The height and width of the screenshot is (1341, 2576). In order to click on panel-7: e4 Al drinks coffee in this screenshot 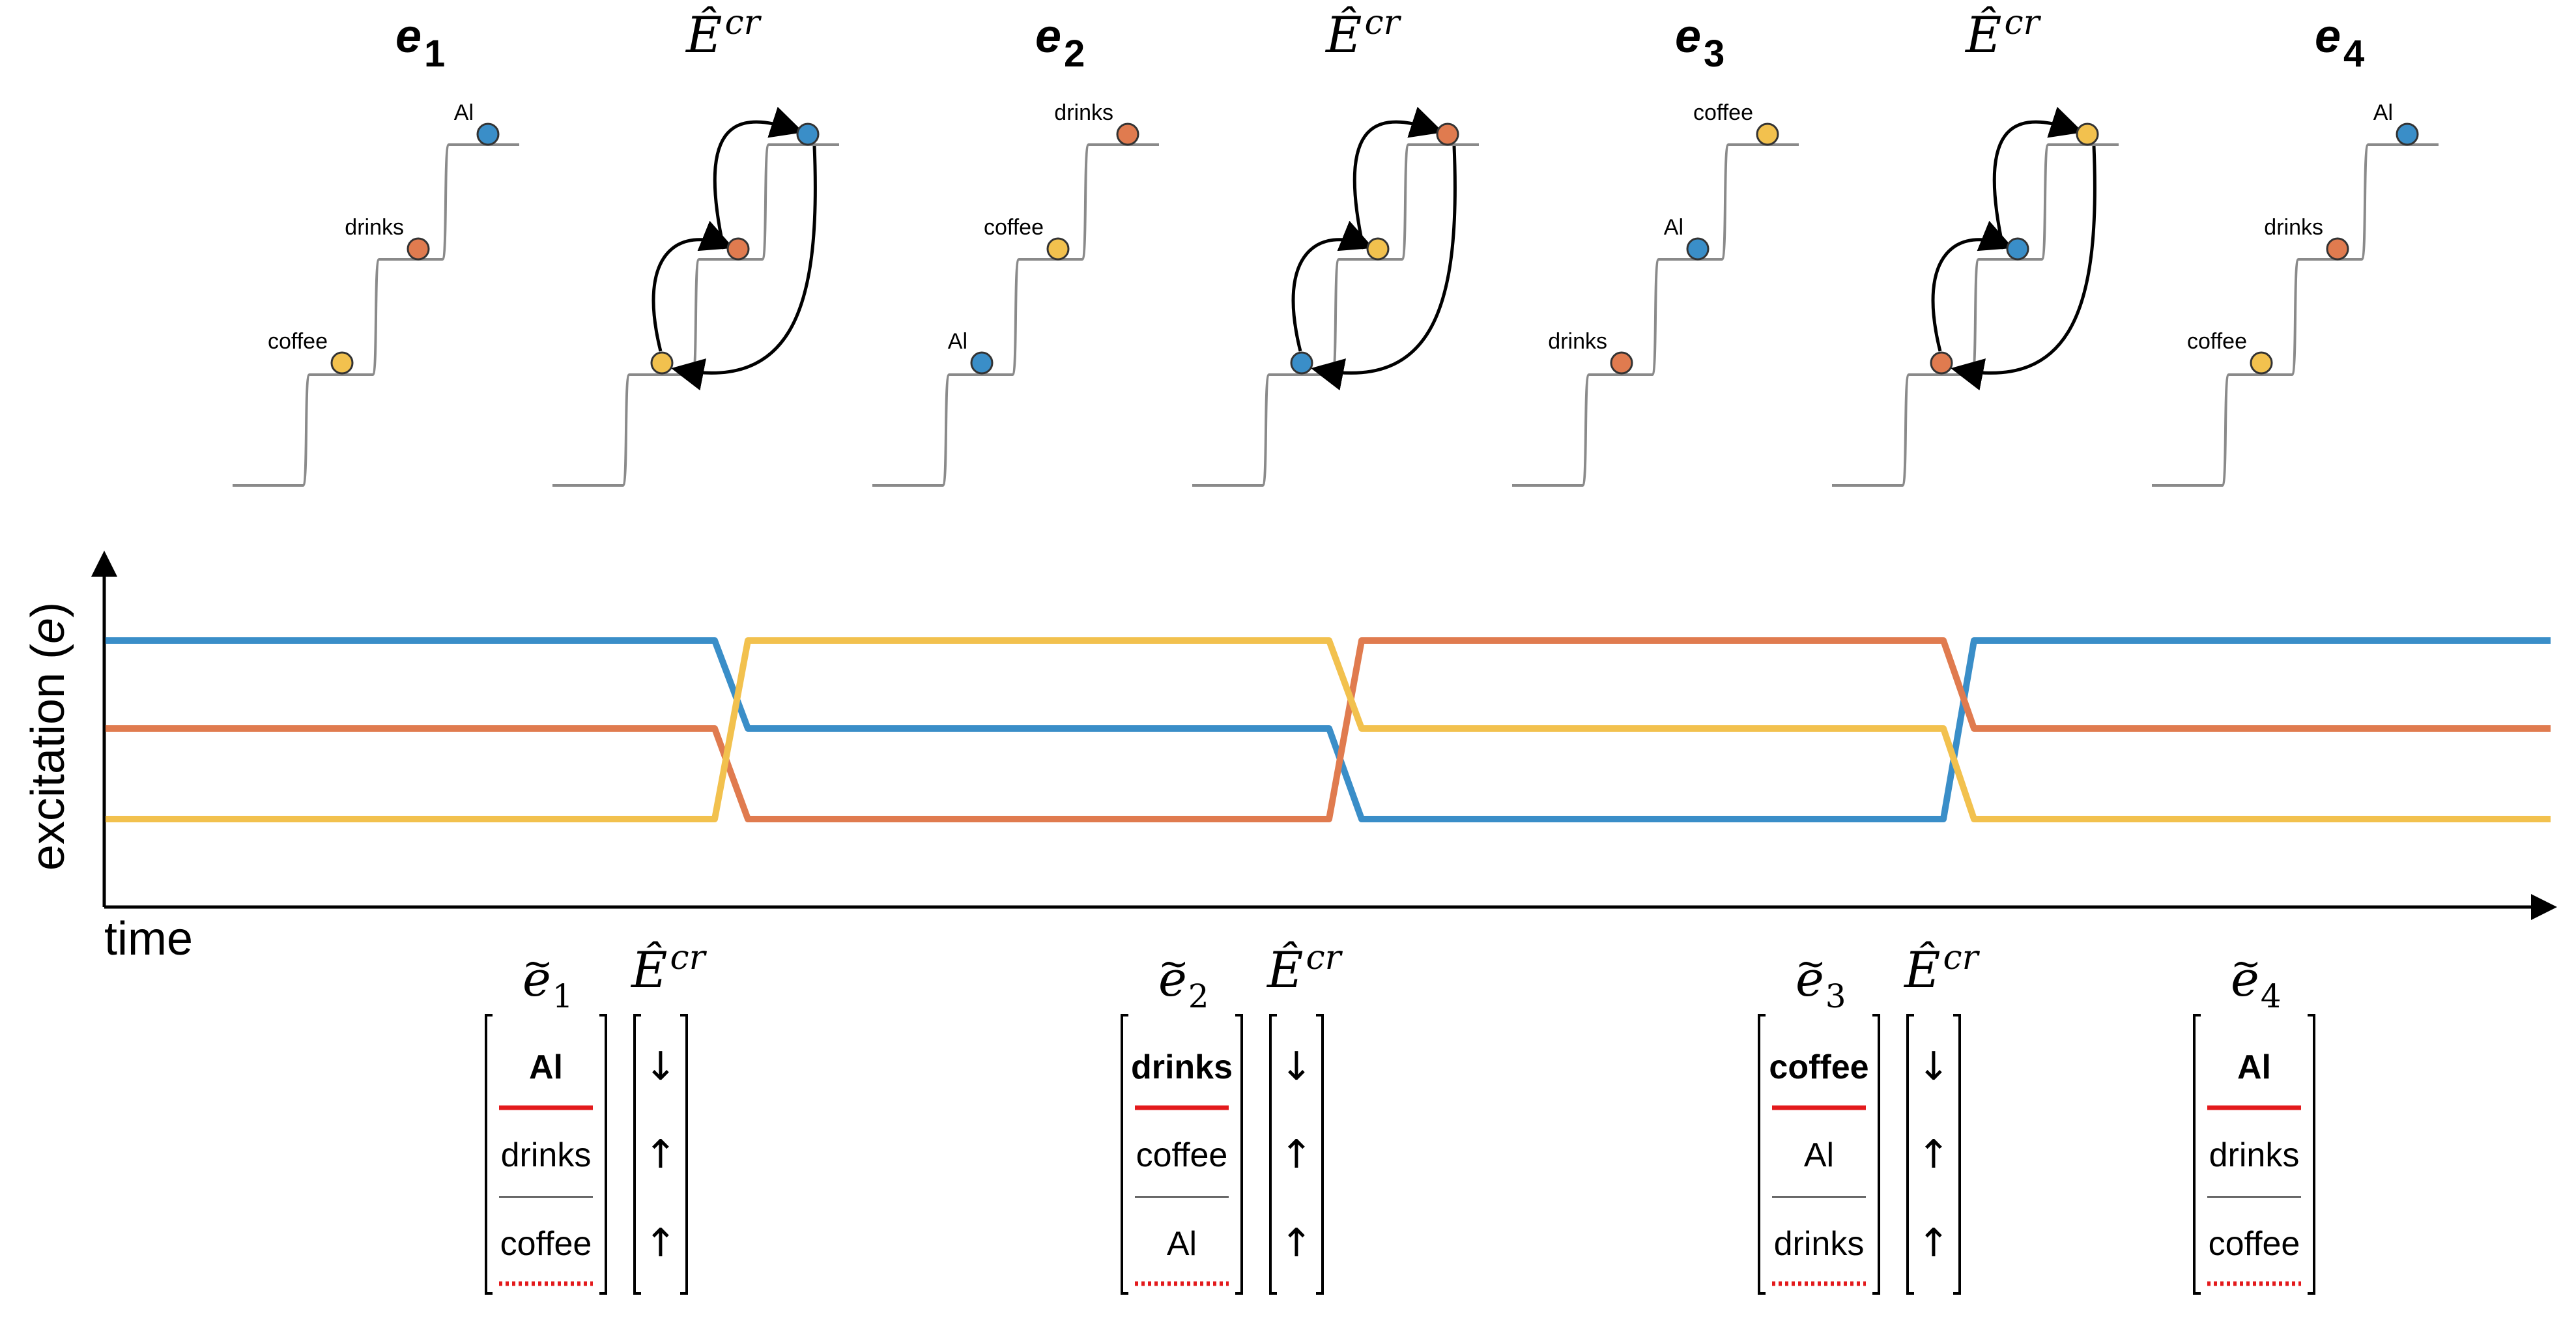, I will do `click(2295, 249)`.